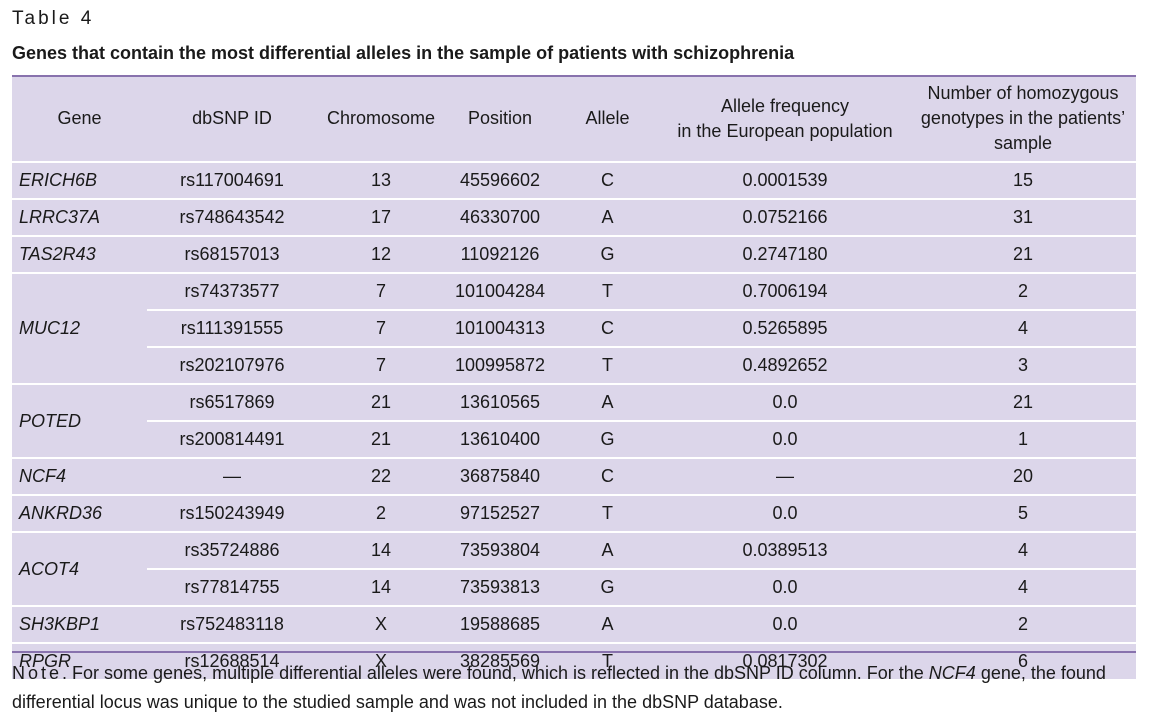 This screenshot has height=723, width=1149. I want to click on cell-position: 97152527, so click(500, 513).